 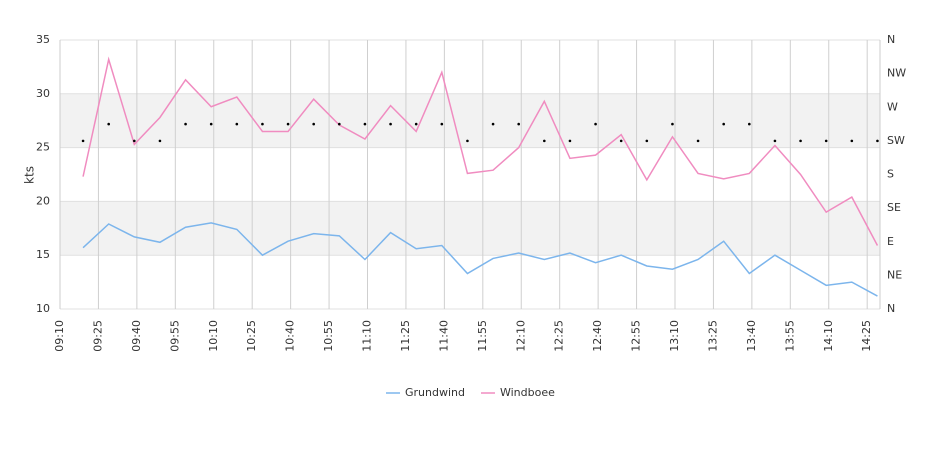 I want to click on x-tick-label: 12:25, so click(x=559, y=336).